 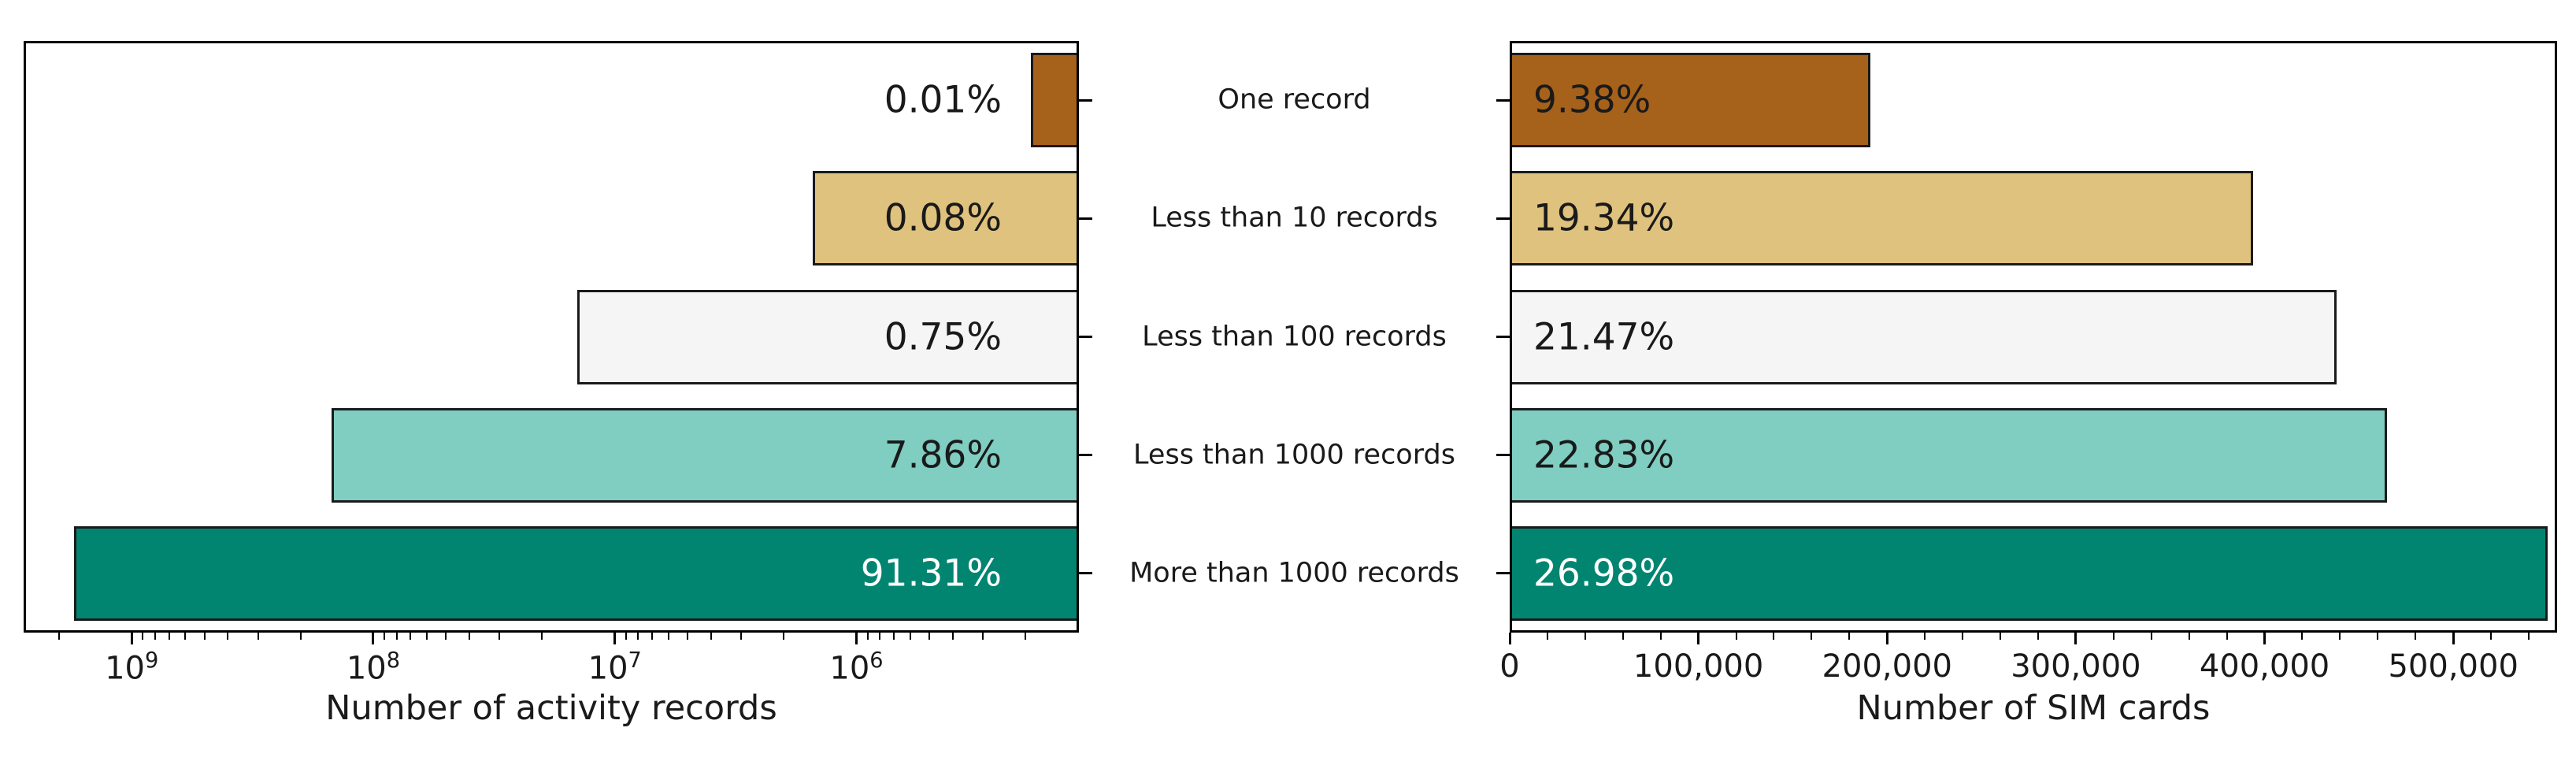 What do you see at coordinates (1294, 573) in the screenshot?
I see `category-label: More than 1000 records` at bounding box center [1294, 573].